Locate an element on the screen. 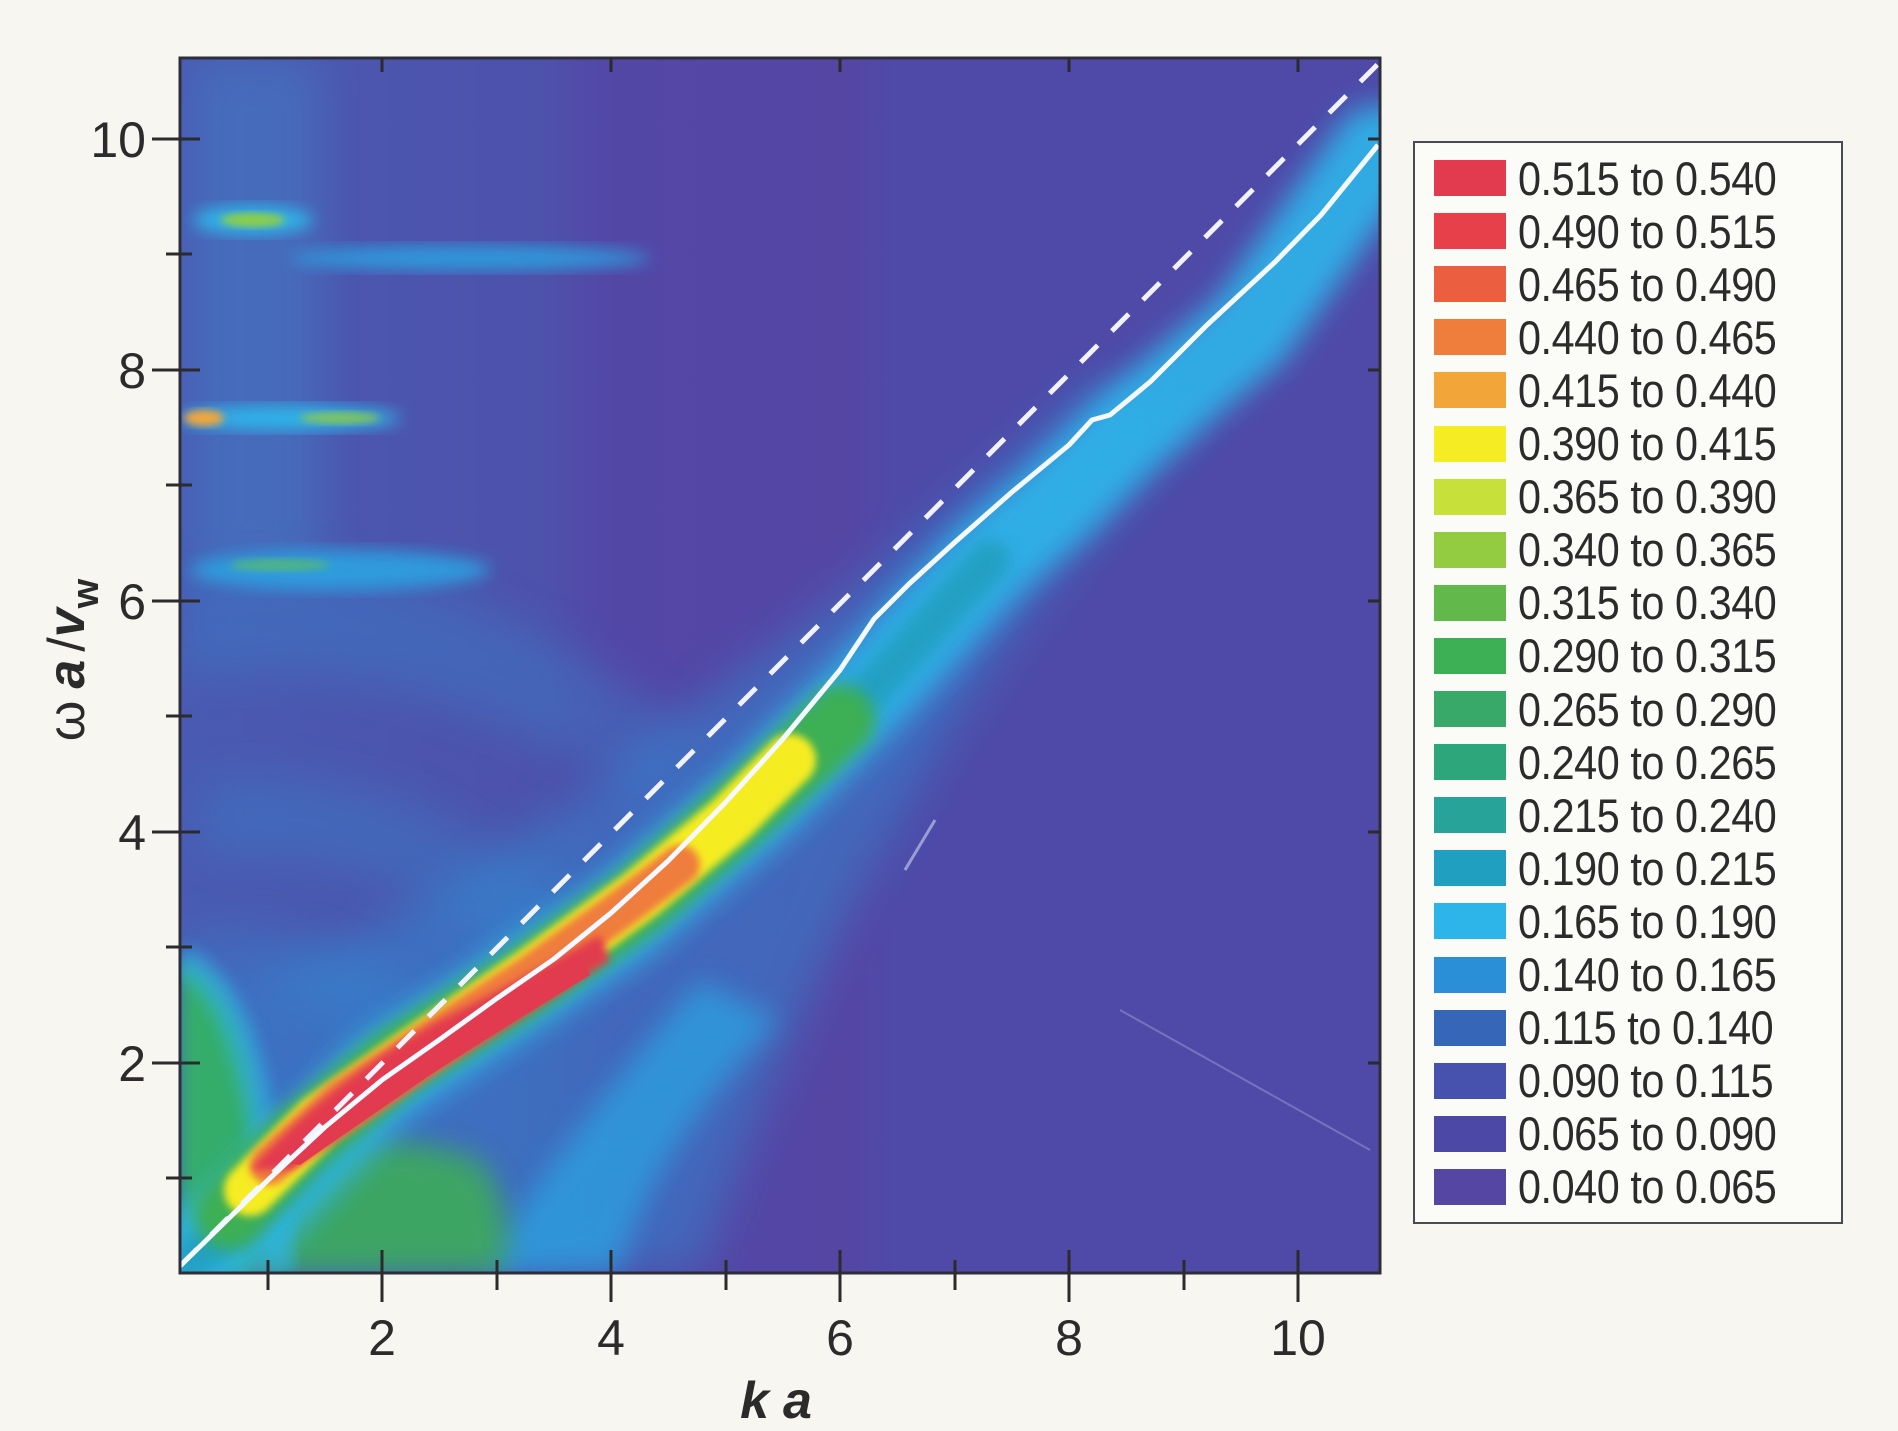  legend-label: 0.115 to 0.140 is located at coordinates (1646, 1028).